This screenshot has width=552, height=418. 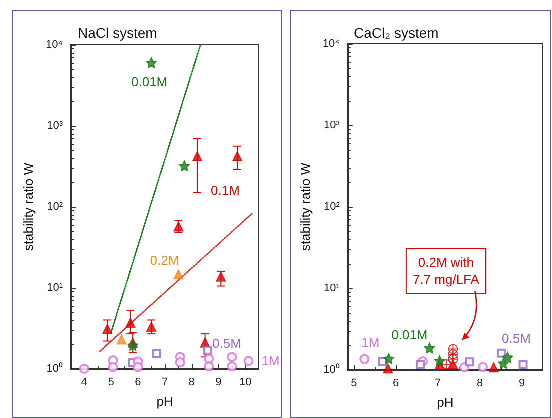 I want to click on series-label: 0.1M, so click(x=225, y=190).